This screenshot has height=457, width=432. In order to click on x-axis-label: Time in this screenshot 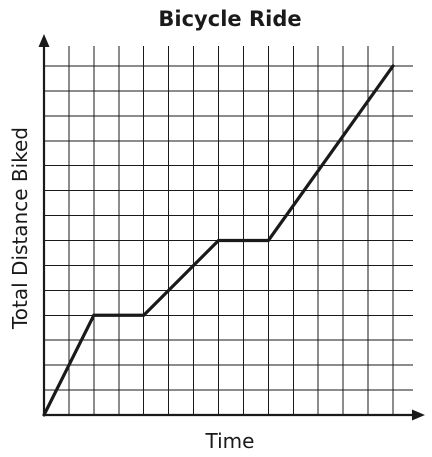, I will do `click(230, 441)`.